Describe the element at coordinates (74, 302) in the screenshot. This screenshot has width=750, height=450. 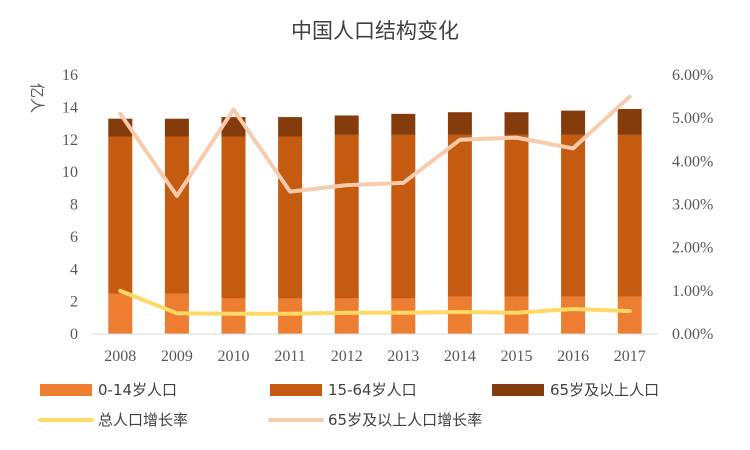
I see `y-tick-label: 2` at that location.